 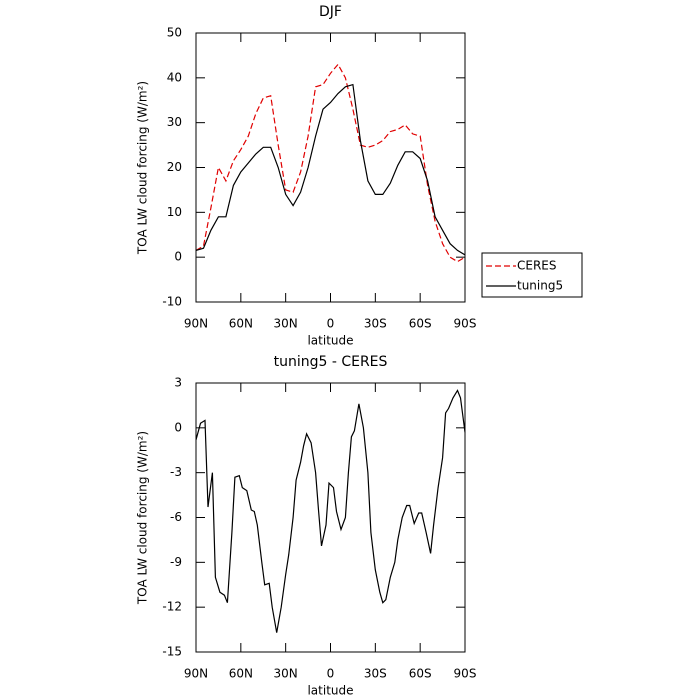 I want to click on y-tick-label: -12, so click(x=172, y=607).